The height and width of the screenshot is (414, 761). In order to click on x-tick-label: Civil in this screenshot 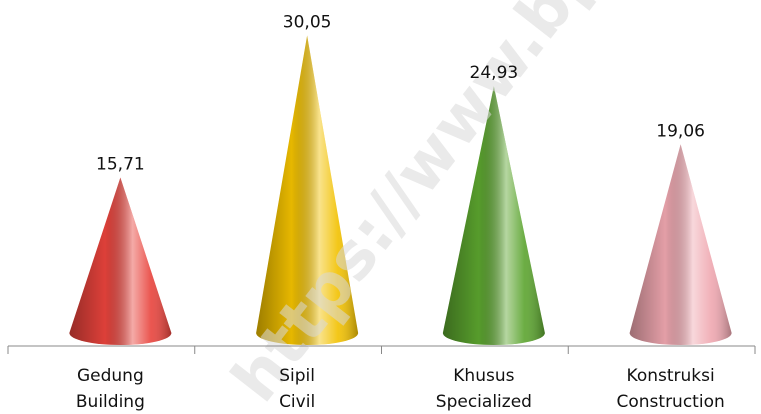, I will do `click(297, 402)`.